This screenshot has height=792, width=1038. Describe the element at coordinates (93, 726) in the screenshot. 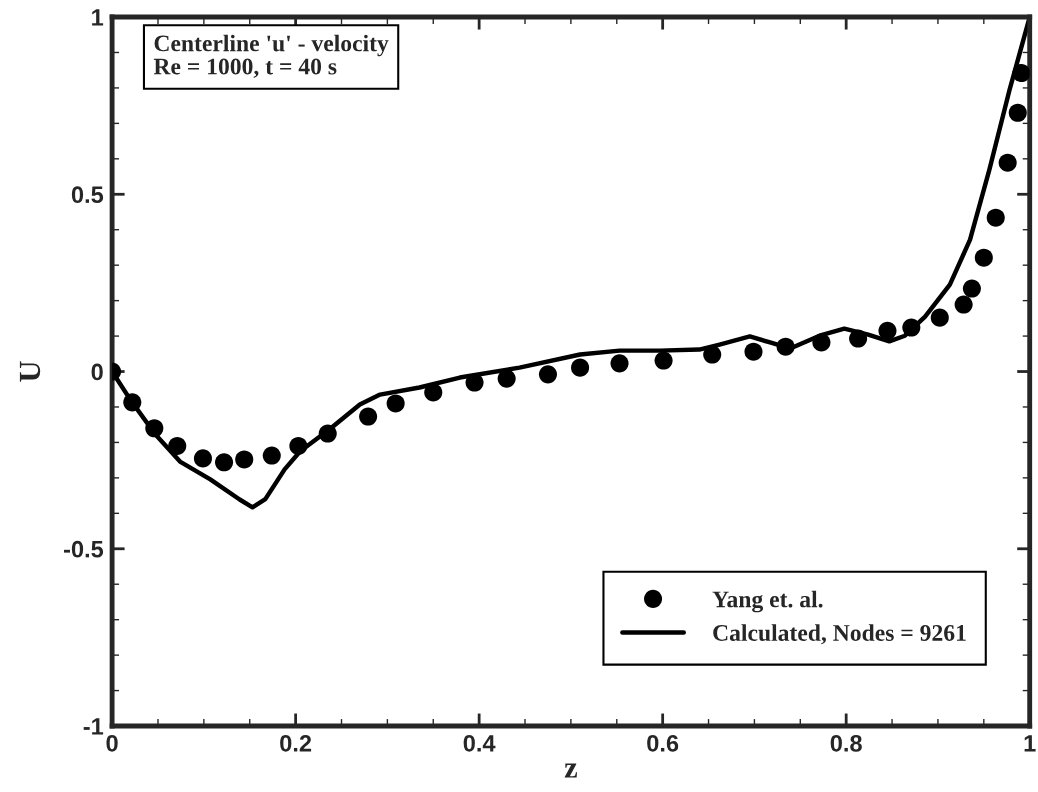

I see `y-tick-label: -1` at that location.